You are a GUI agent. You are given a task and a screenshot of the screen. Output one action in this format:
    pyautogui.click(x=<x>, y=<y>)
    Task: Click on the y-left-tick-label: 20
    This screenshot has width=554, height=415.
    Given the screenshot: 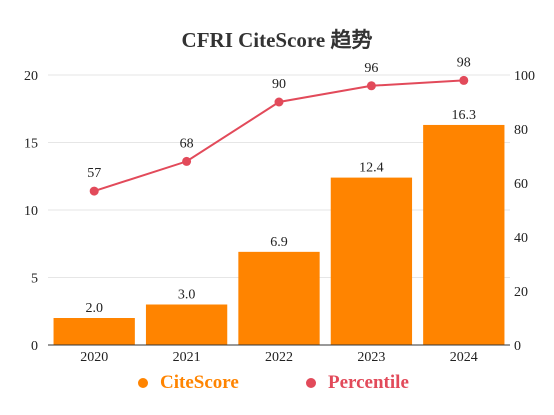 What is the action you would take?
    pyautogui.click(x=31, y=76)
    